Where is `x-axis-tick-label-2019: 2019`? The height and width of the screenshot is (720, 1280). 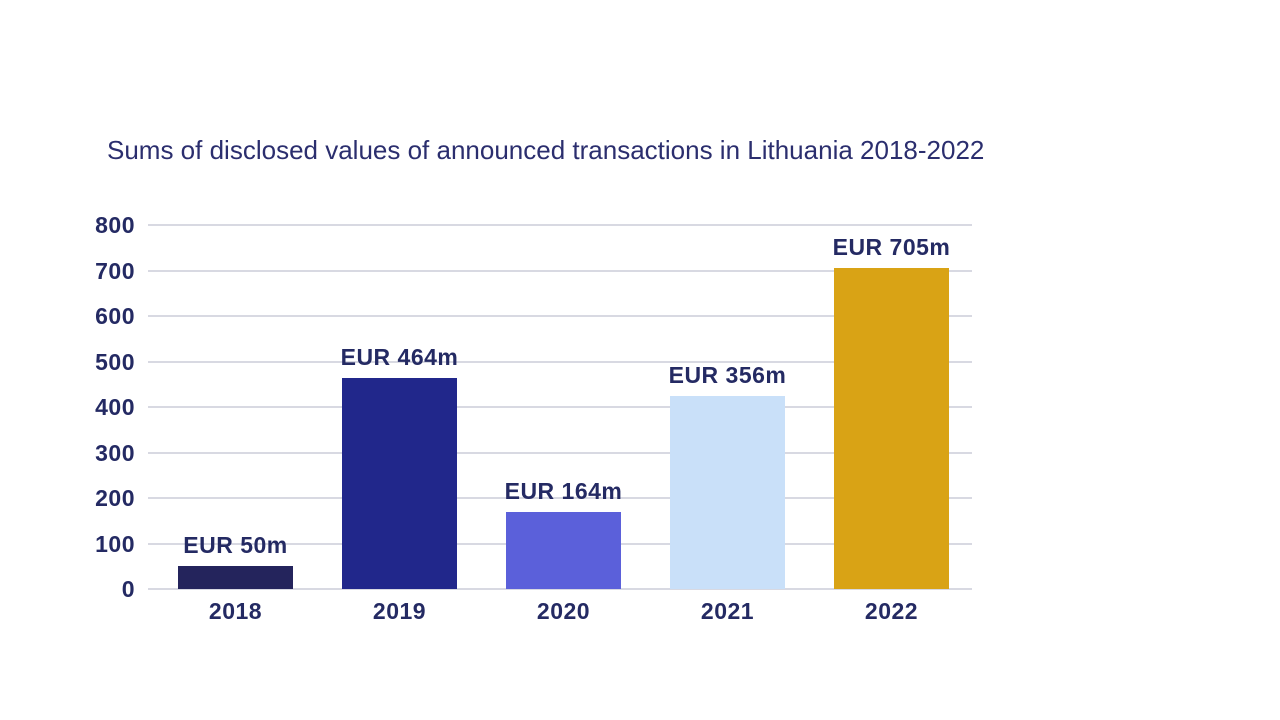
x-axis-tick-label-2019: 2019 is located at coordinates (399, 611).